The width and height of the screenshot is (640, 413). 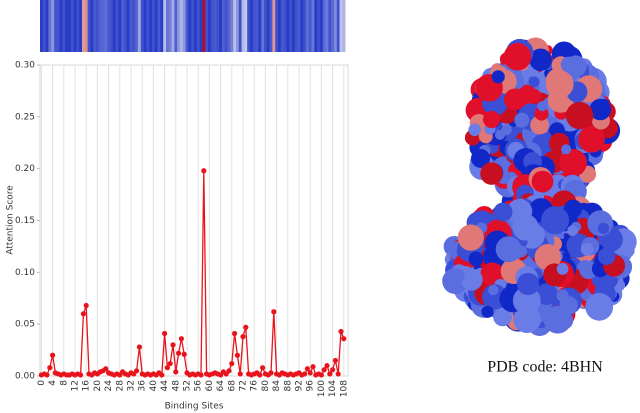 I want to click on x-tick-label: 104, so click(x=333, y=388).